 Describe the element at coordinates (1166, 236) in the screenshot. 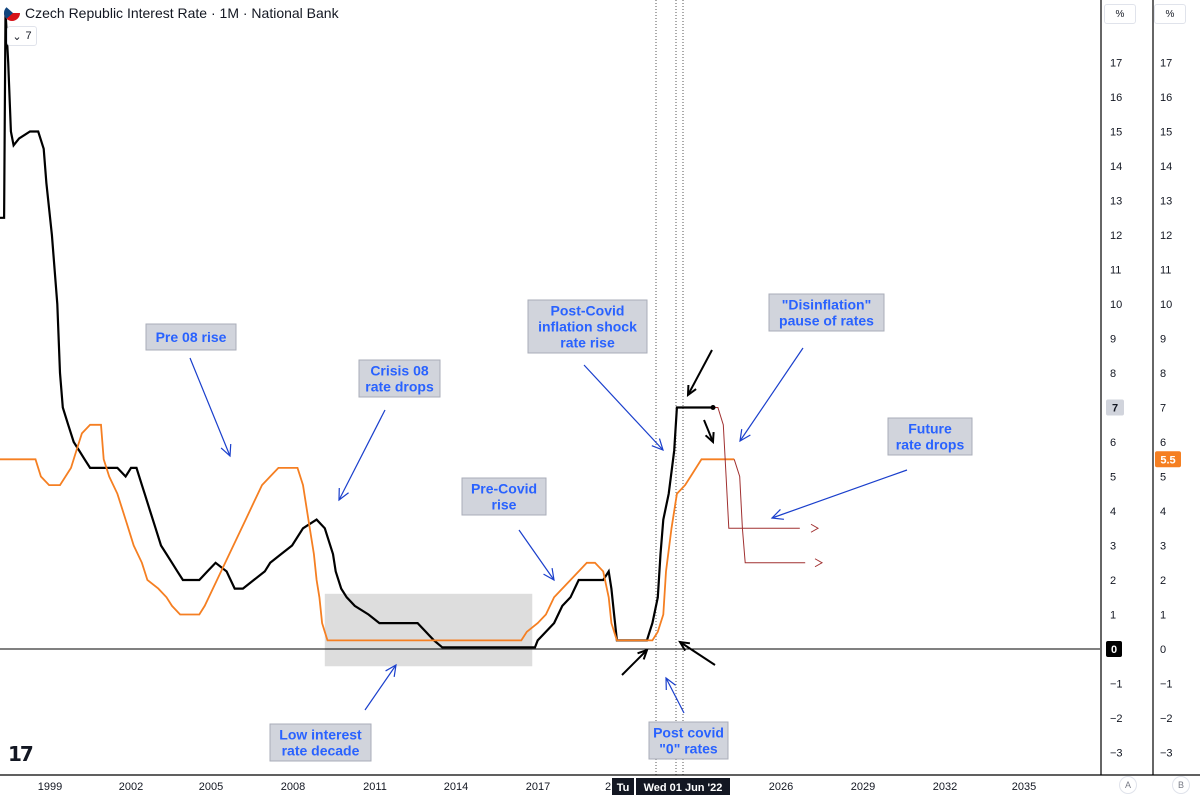

I see `scale-b-tick: 12` at that location.